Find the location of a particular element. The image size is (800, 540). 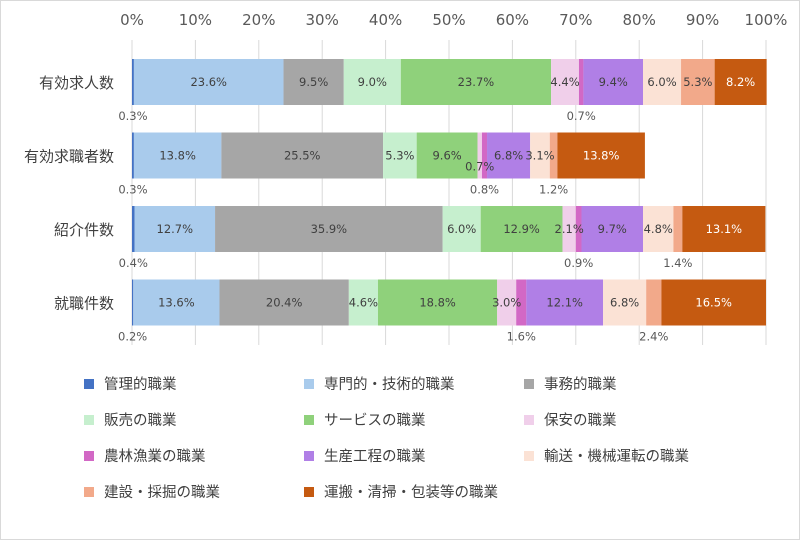

data-label: 0.9% is located at coordinates (578, 263).